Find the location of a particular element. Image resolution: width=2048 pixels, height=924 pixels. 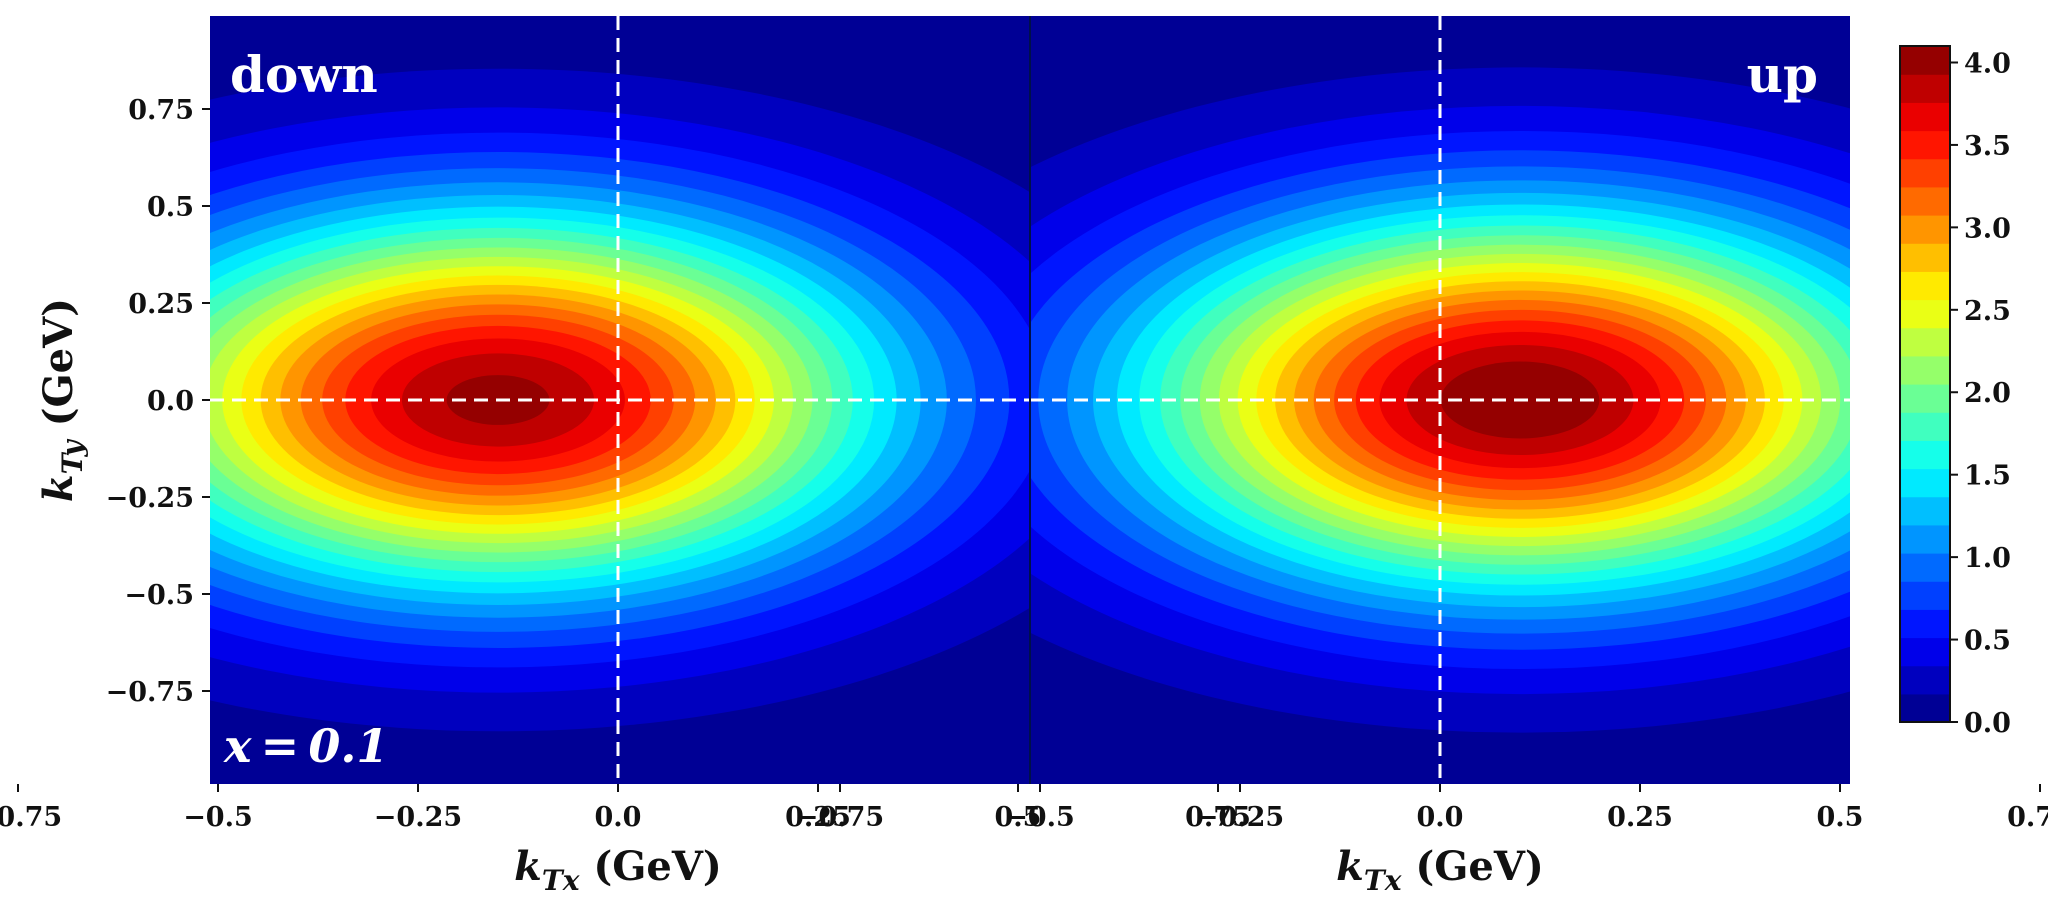

y-tick-label: −0.75 is located at coordinates (150, 692).